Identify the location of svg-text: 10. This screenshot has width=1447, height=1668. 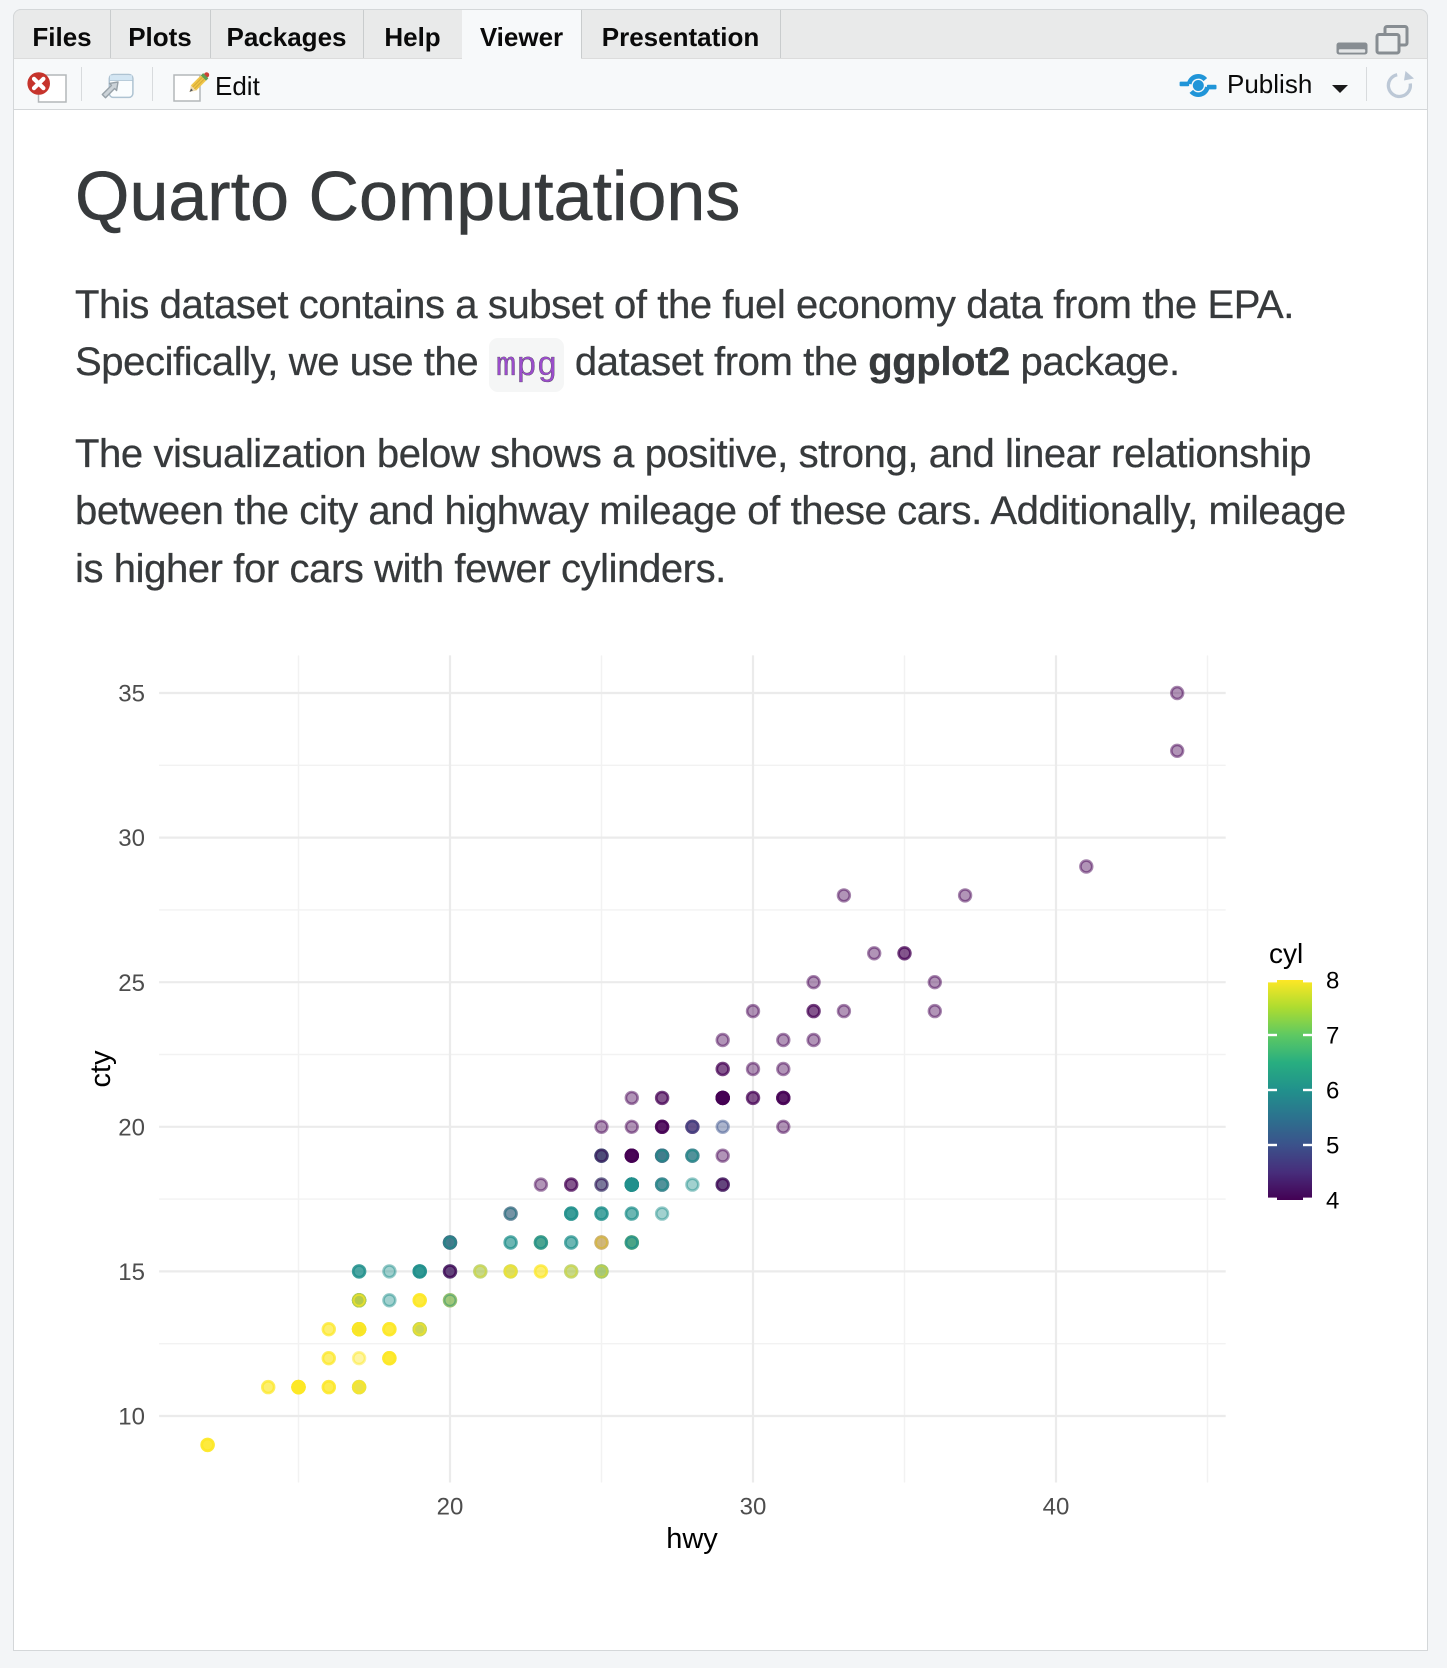
(131, 1417).